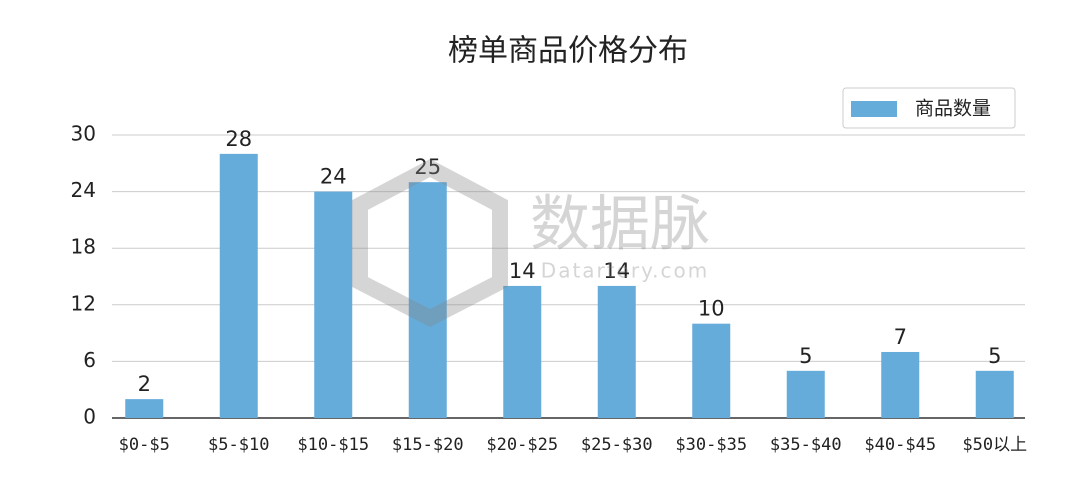 This screenshot has height=483, width=1080. I want to click on x-tick-label: $10-$15, so click(333, 445).